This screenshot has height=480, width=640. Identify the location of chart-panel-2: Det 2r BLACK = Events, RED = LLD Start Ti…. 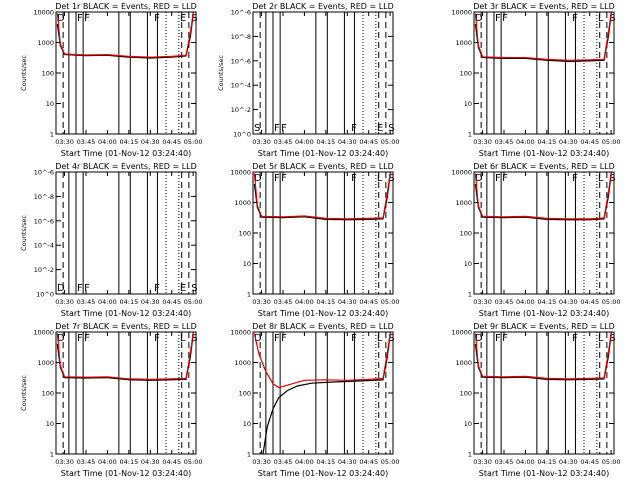
(308, 80).